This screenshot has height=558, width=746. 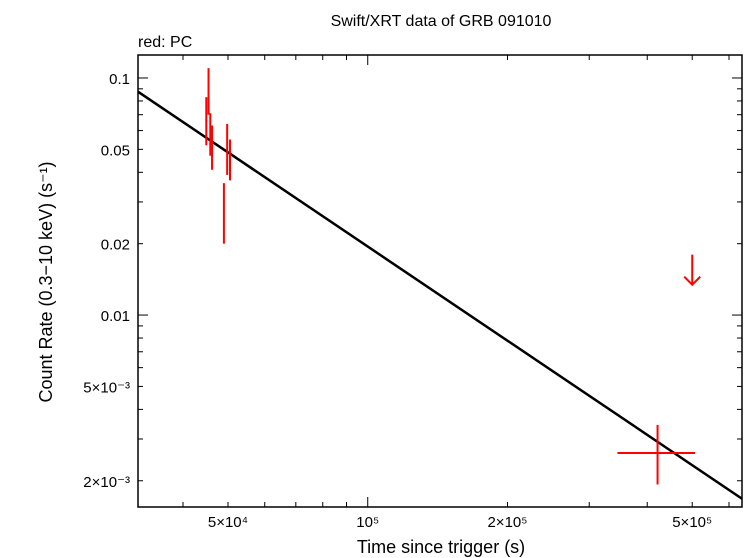 What do you see at coordinates (507, 522) in the screenshot?
I see `x-tick-label: 2×10⁵` at bounding box center [507, 522].